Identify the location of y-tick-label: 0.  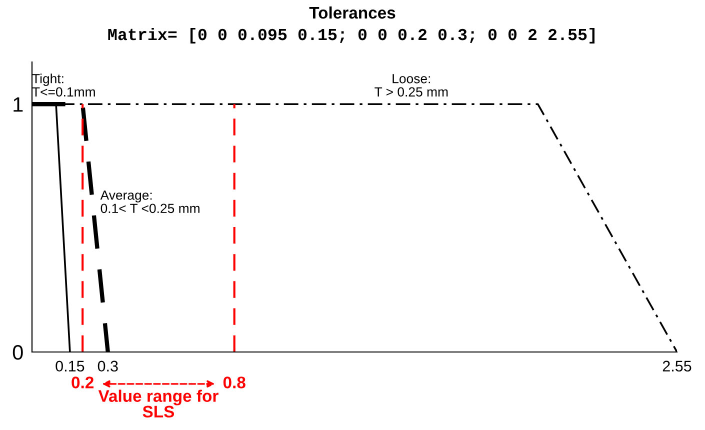
(17, 352).